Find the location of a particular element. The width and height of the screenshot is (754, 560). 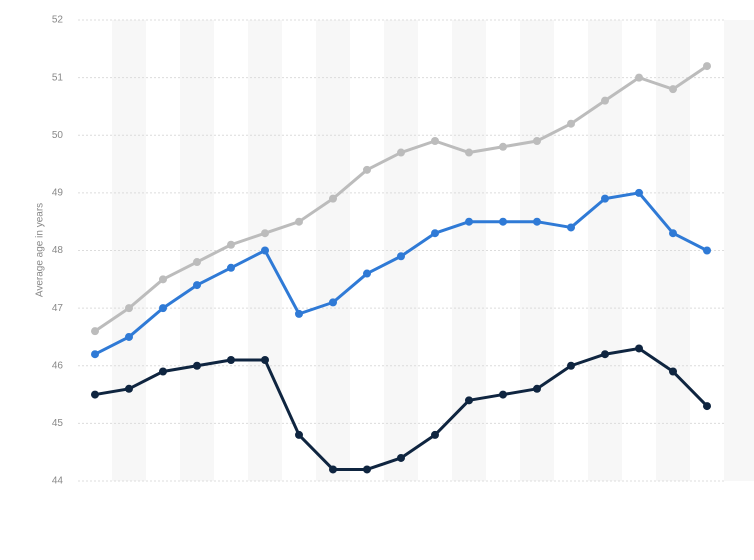

y-tick-label: 49 is located at coordinates (58, 193).